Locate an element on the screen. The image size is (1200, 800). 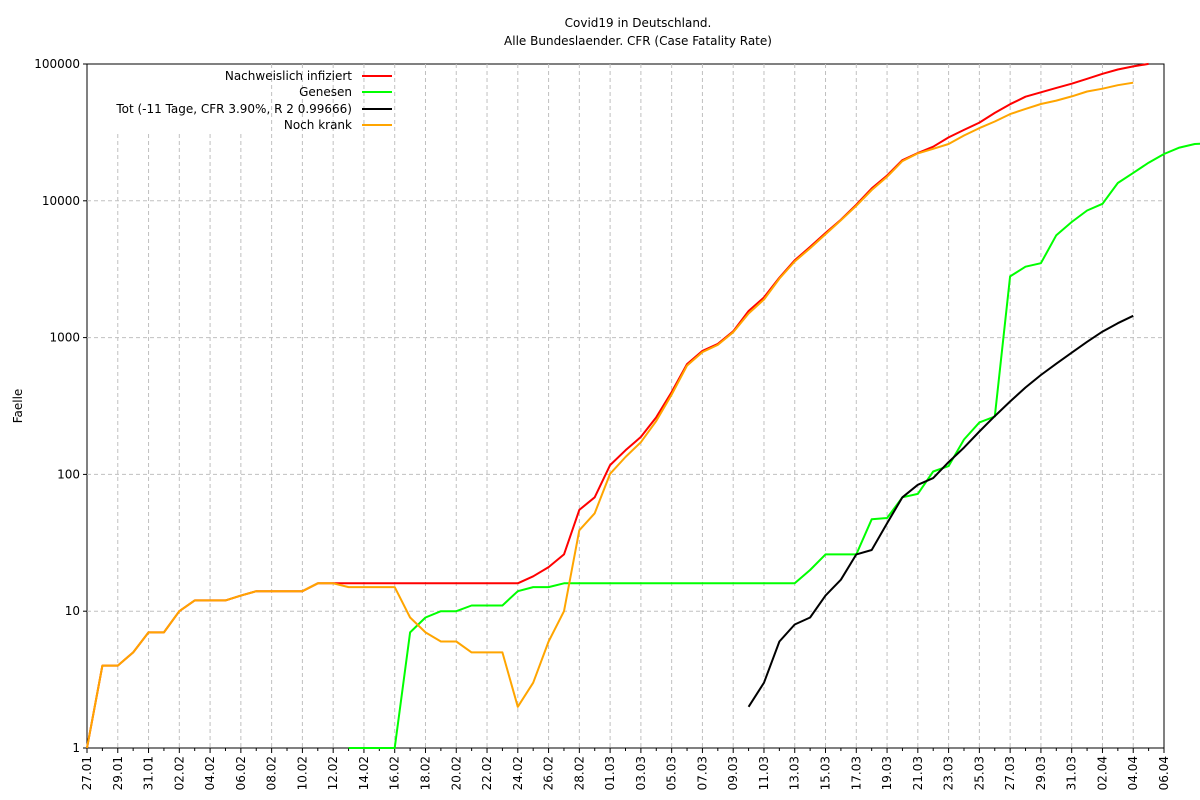
x-tick-label: 29.01 is located at coordinates (118, 773).